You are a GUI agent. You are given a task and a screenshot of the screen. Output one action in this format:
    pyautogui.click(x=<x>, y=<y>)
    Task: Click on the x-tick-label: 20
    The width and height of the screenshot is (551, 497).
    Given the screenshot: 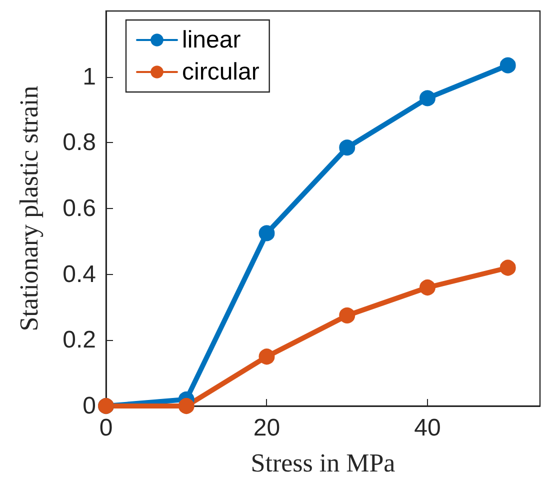 What is the action you would take?
    pyautogui.click(x=266, y=428)
    